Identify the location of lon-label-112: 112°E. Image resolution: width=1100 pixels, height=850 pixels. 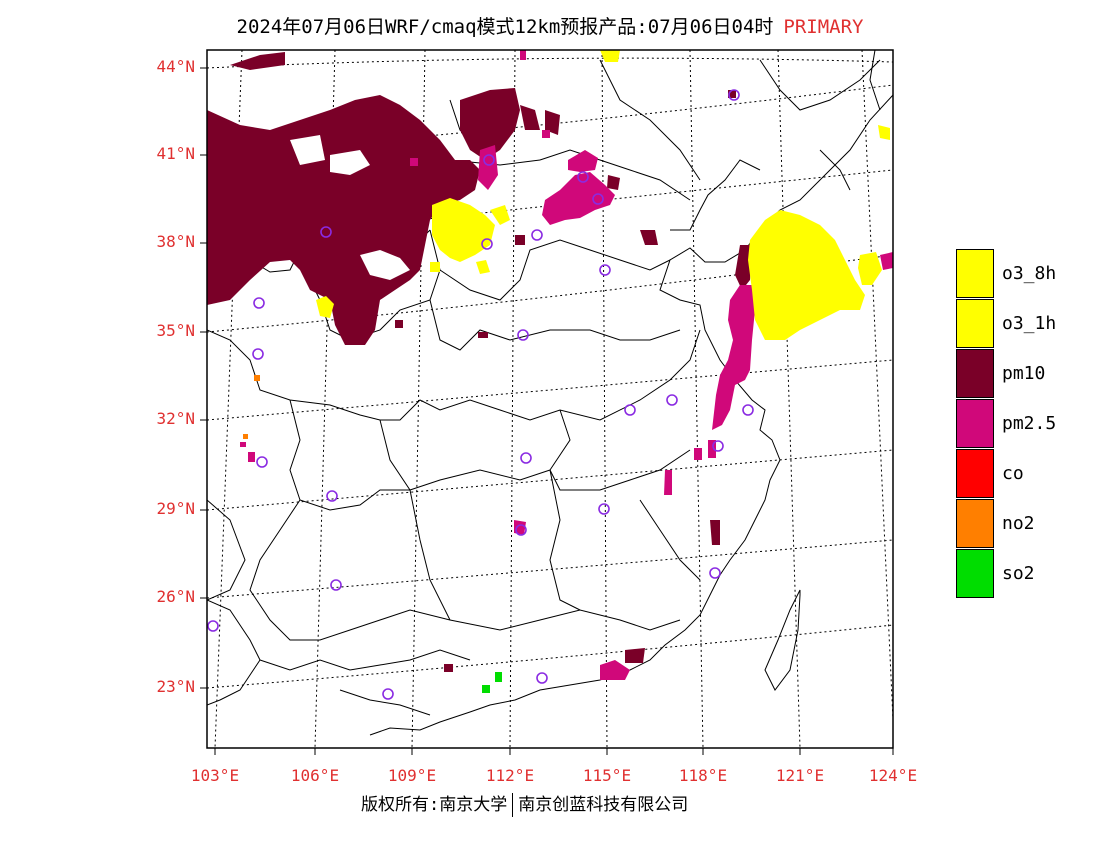
(510, 775).